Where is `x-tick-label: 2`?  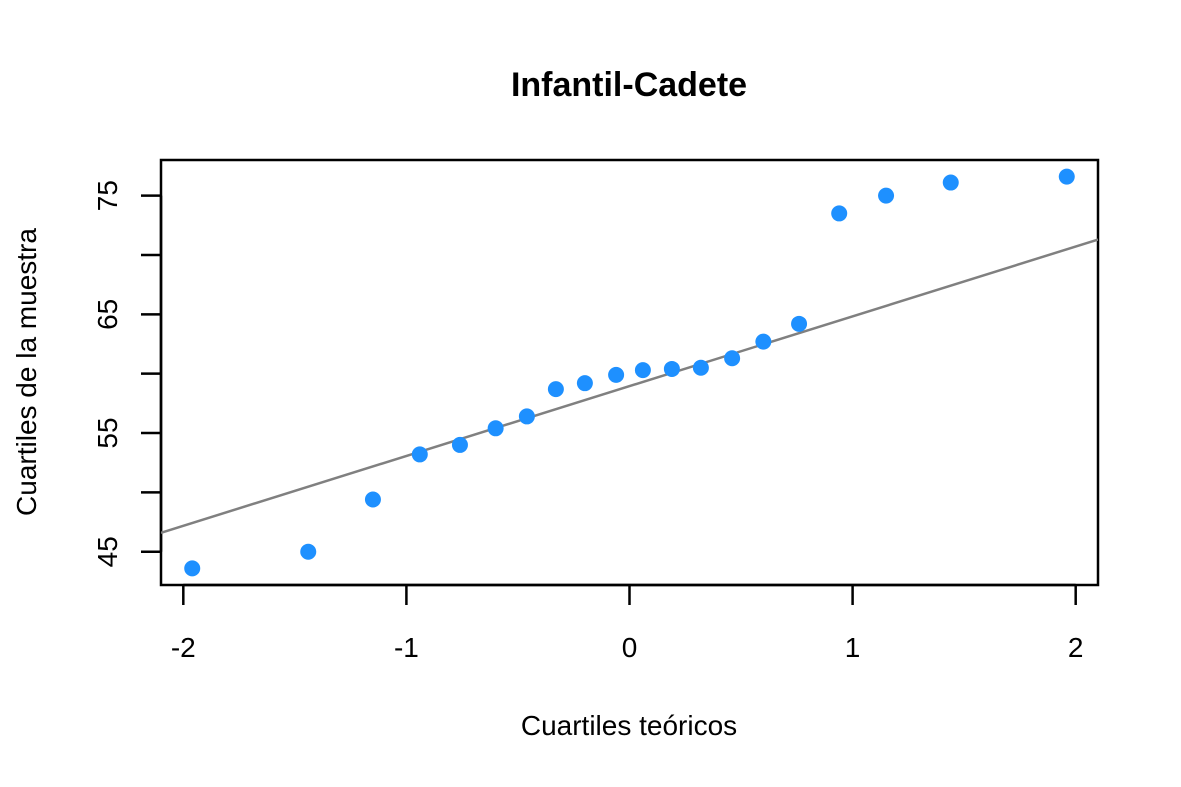 x-tick-label: 2 is located at coordinates (1076, 647).